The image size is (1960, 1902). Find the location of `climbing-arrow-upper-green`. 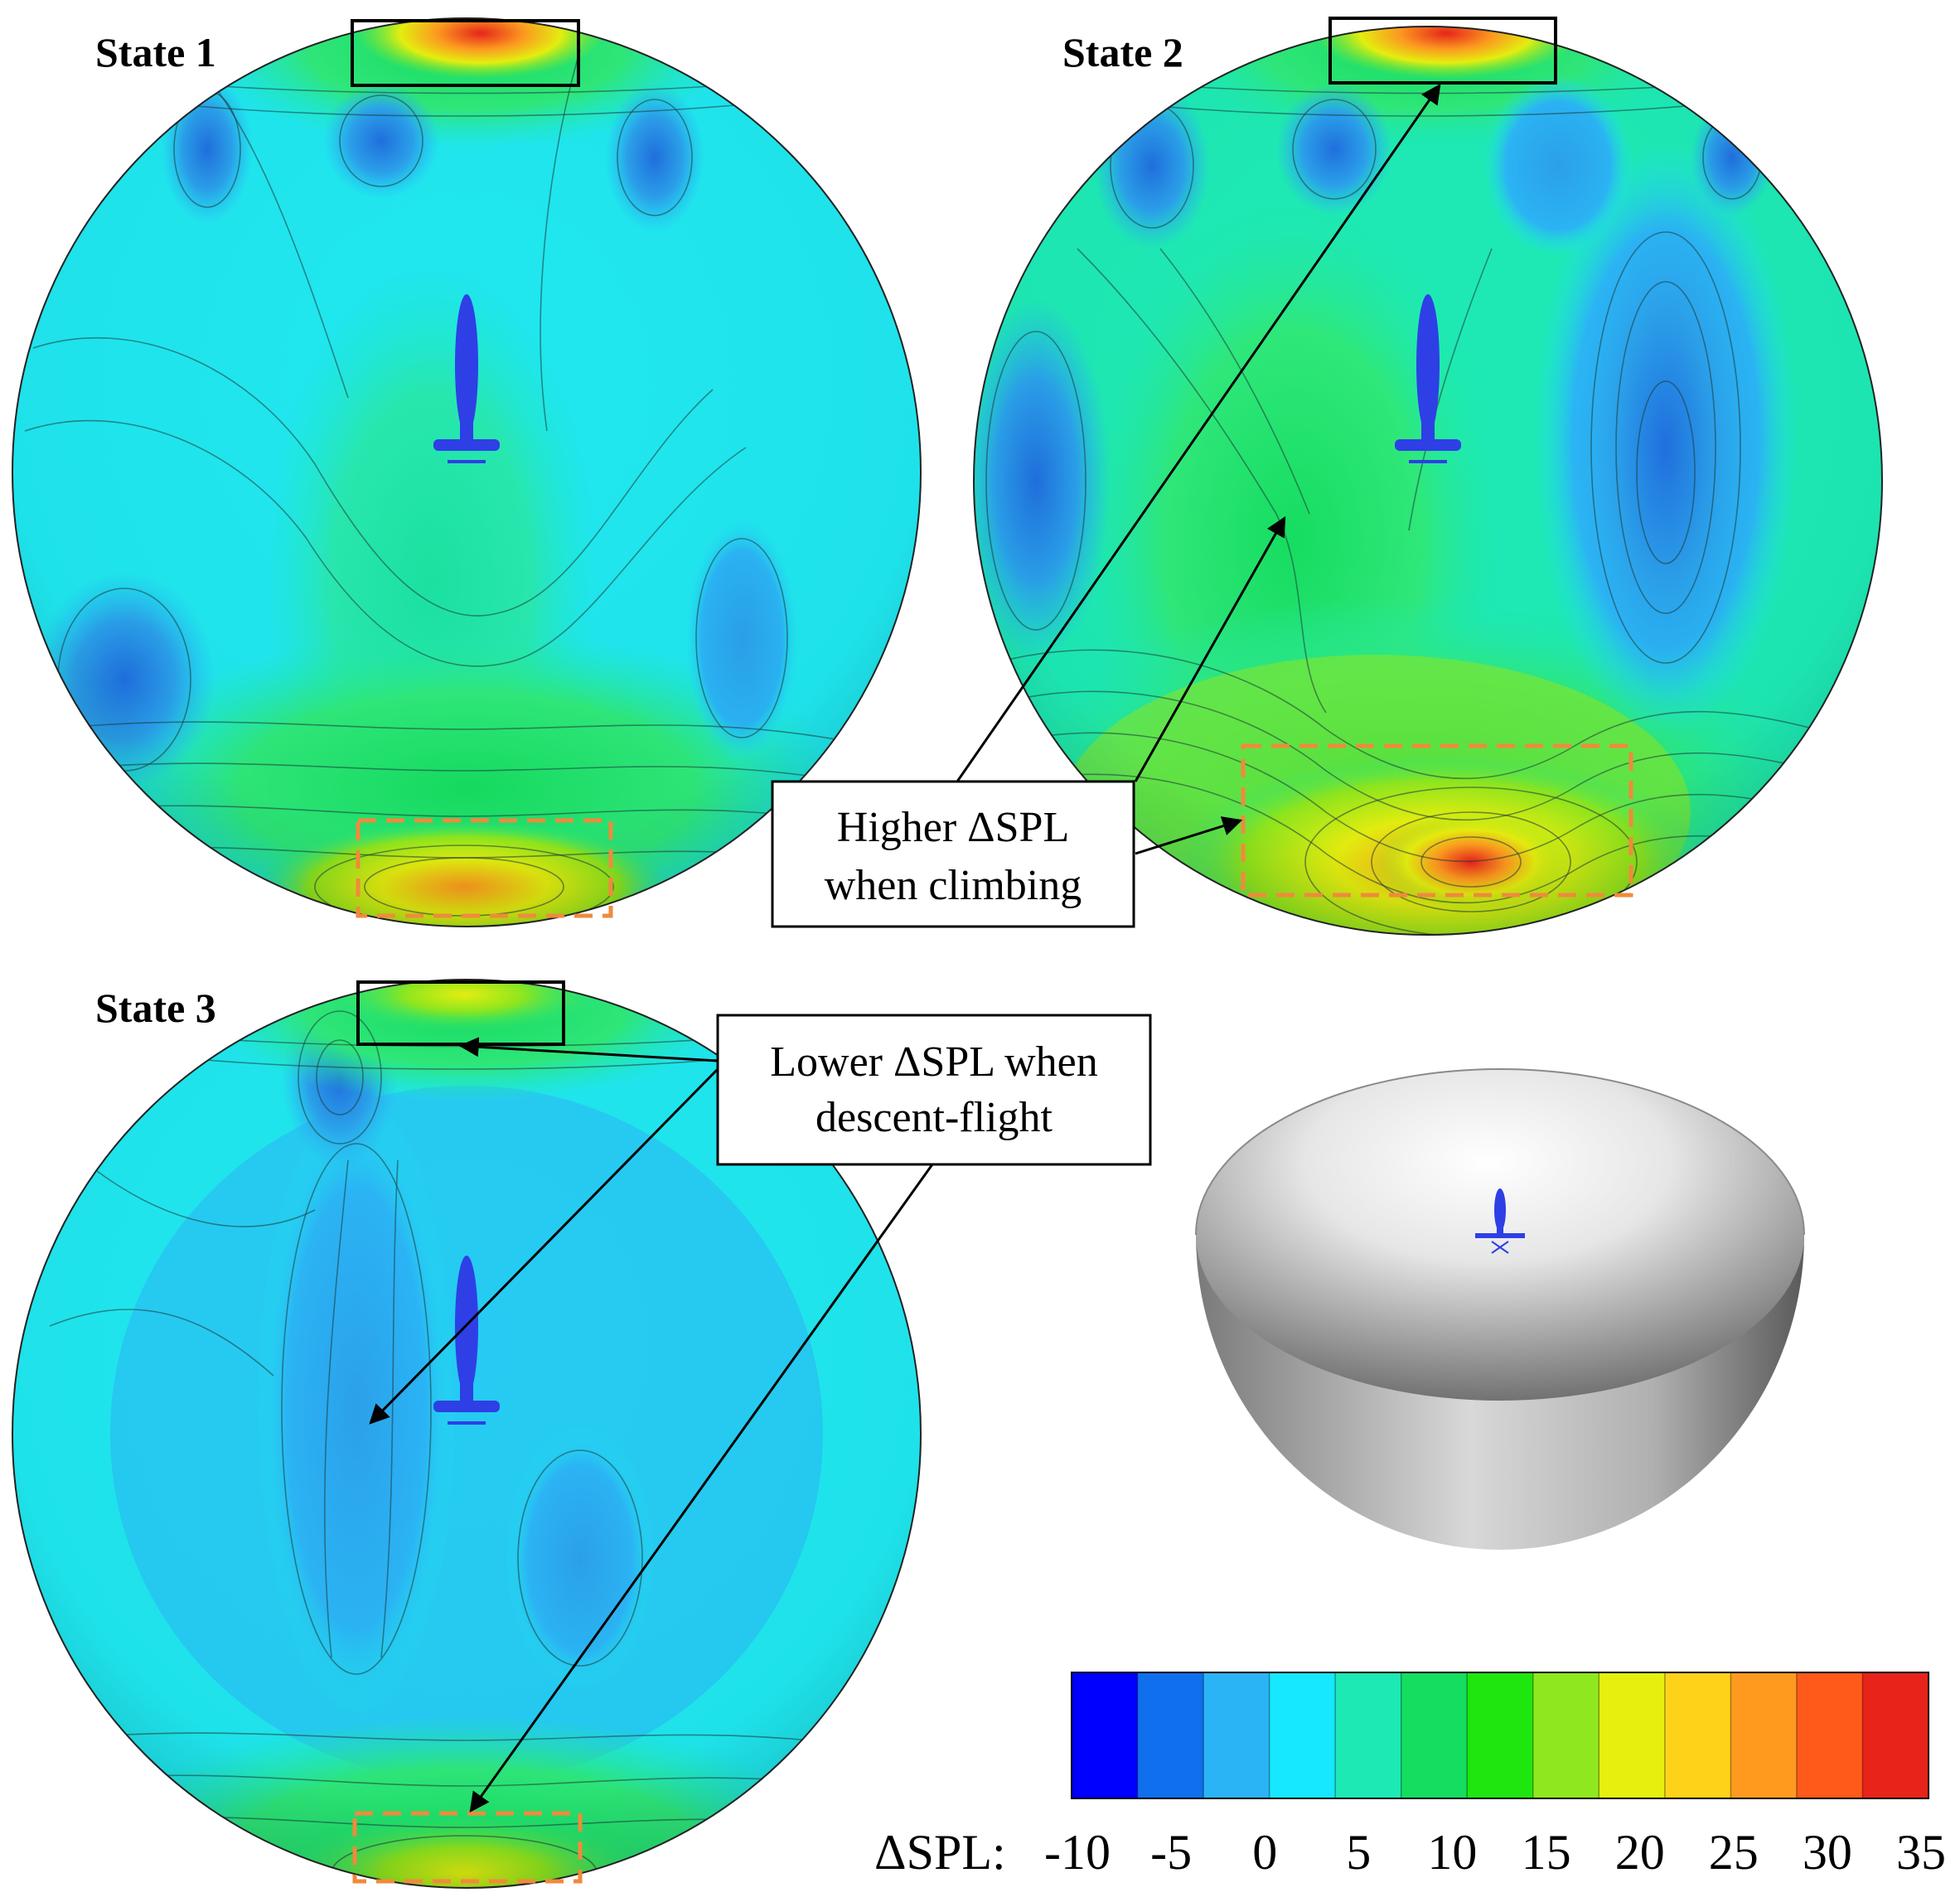

climbing-arrow-upper-green is located at coordinates (1210, 649).